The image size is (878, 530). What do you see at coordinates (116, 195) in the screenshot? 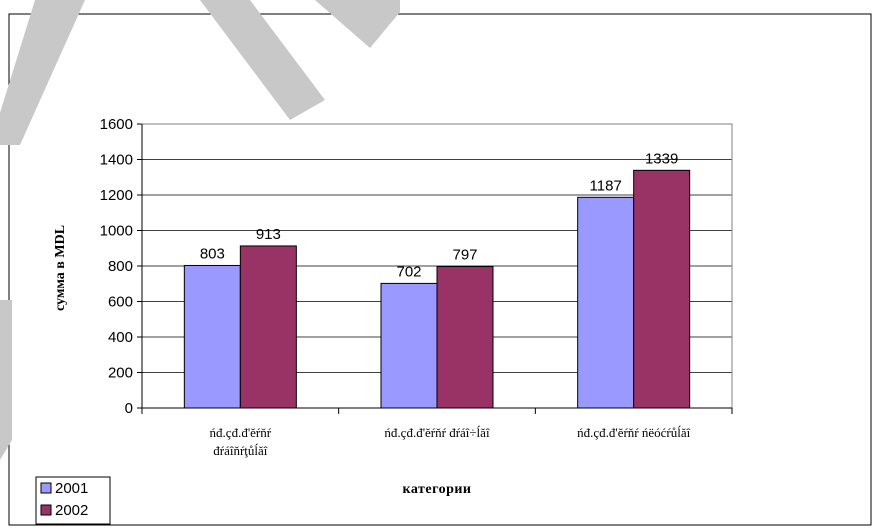
I see `y-tick-label: 1200` at bounding box center [116, 195].